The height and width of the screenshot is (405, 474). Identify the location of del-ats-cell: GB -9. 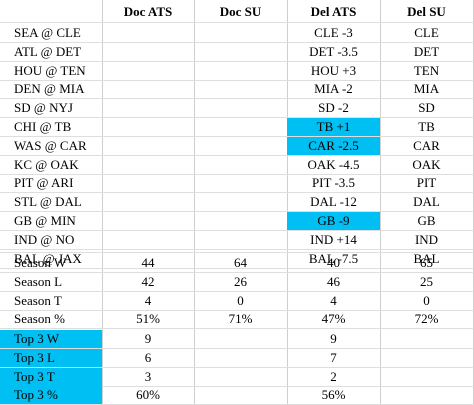
(333, 221).